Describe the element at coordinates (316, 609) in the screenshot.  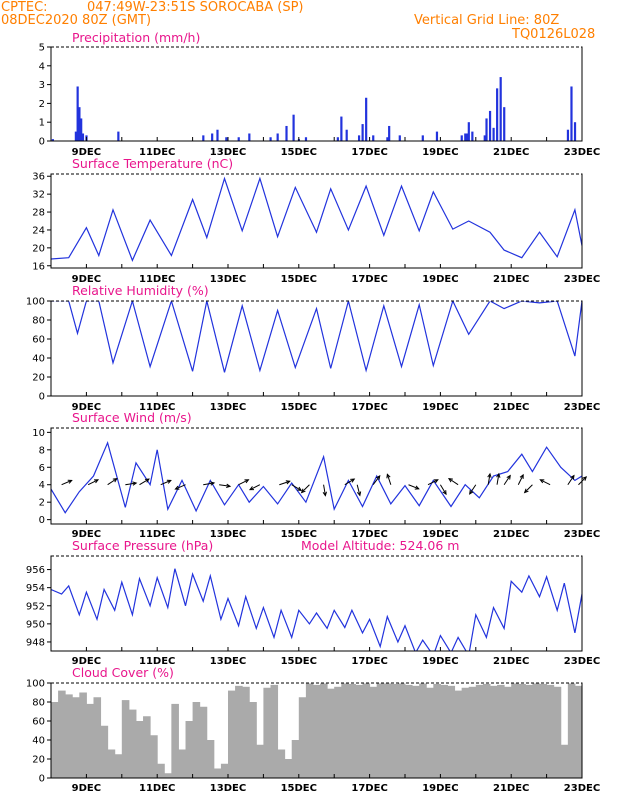
I see `pressure-plot` at that location.